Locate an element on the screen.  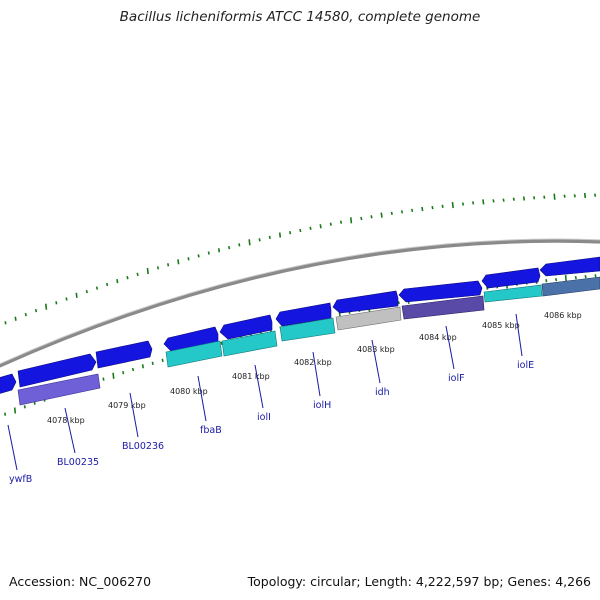
kbp-label: 4078 kbp is located at coordinates (66, 420).